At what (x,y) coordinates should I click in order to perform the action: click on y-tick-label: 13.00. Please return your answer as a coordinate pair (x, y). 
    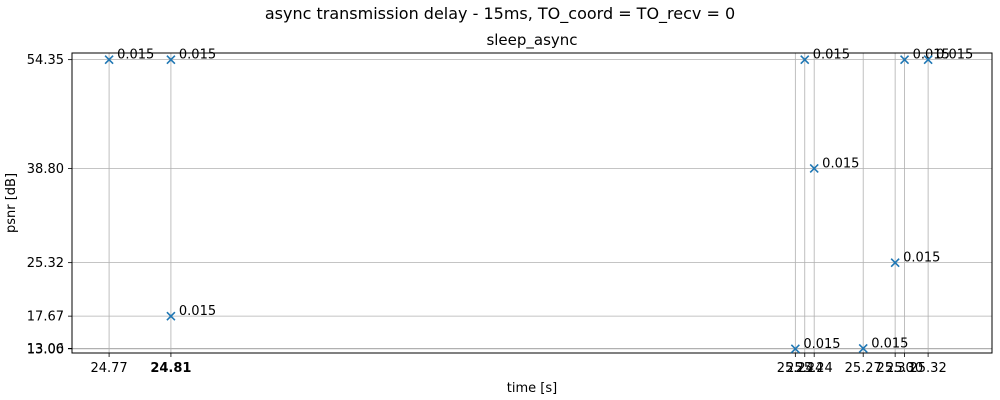
    Looking at the image, I should click on (45, 349).